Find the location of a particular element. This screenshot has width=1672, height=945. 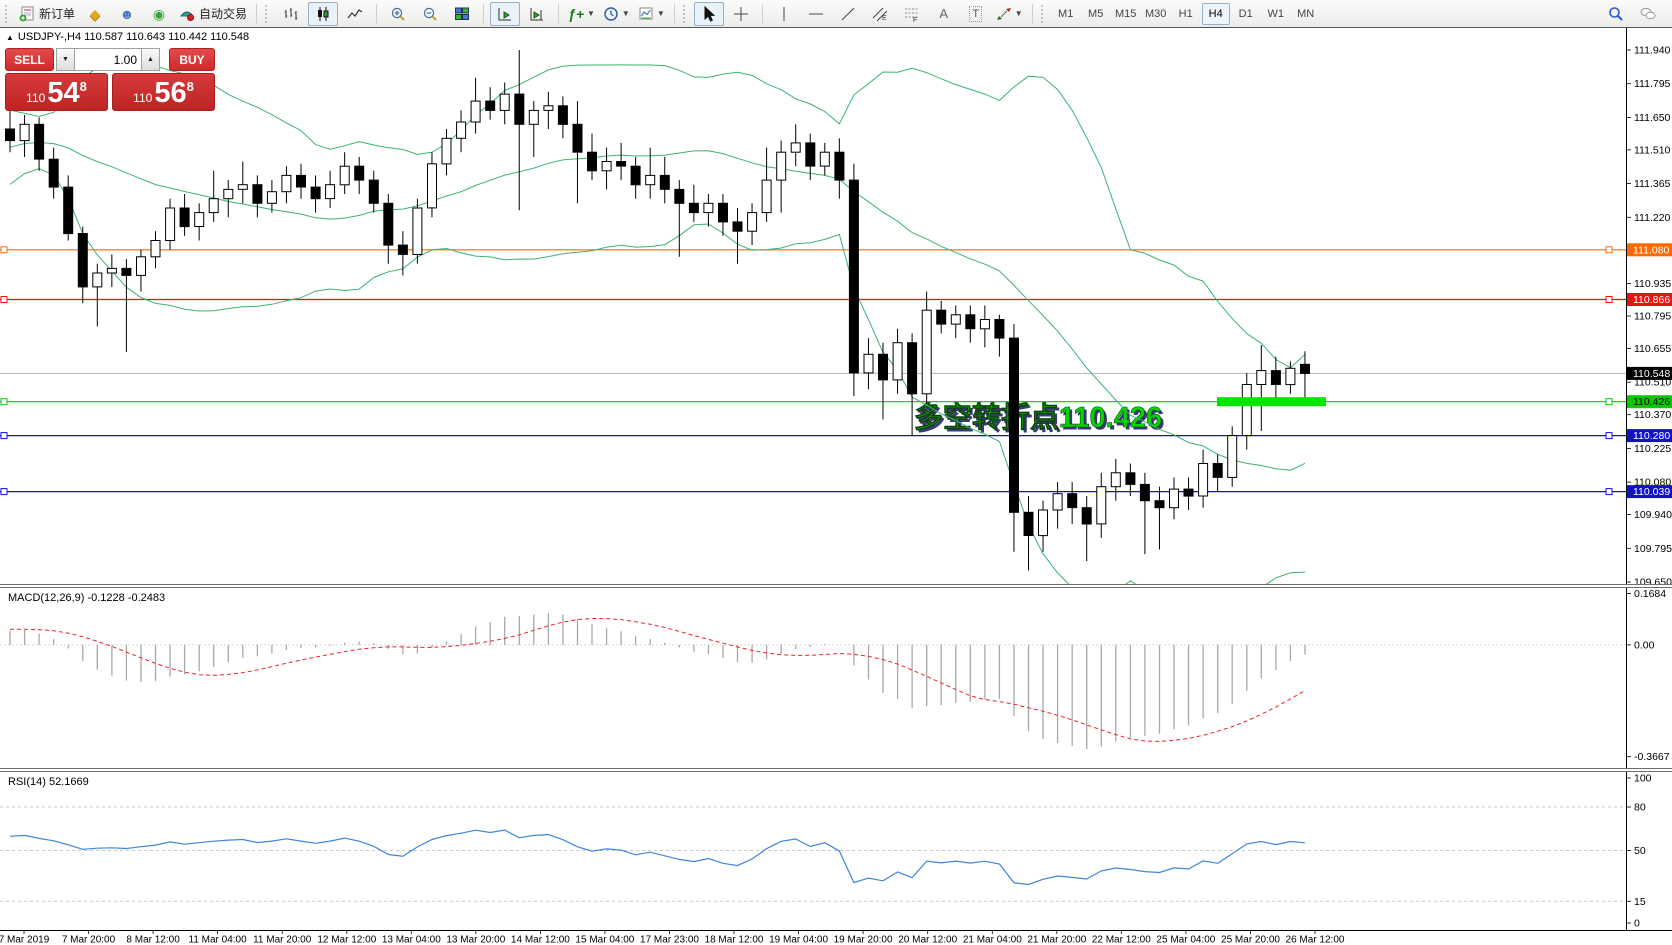

volume-increase-button: ▲ is located at coordinates (150, 59).